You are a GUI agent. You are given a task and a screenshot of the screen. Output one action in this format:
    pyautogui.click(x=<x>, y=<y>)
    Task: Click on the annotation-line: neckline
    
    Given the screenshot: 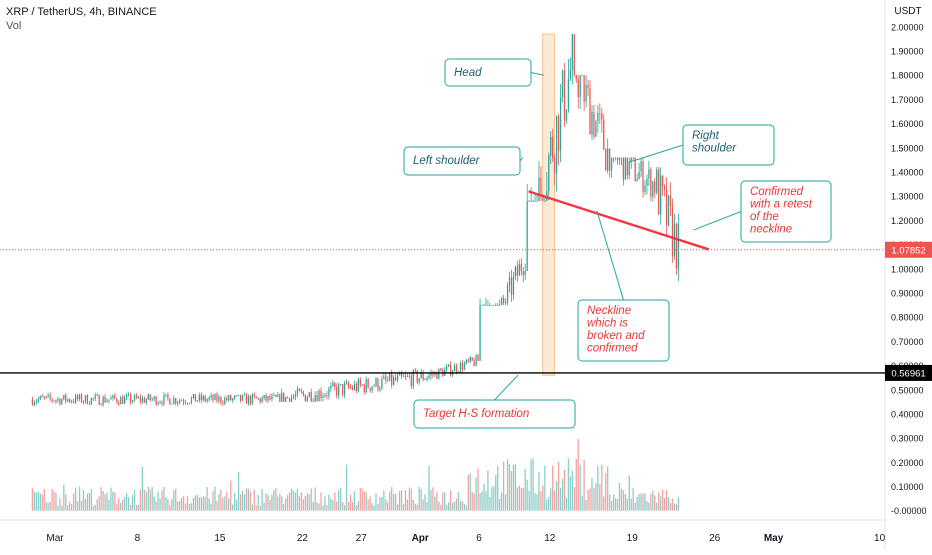 What is the action you would take?
    pyautogui.click(x=771, y=230)
    